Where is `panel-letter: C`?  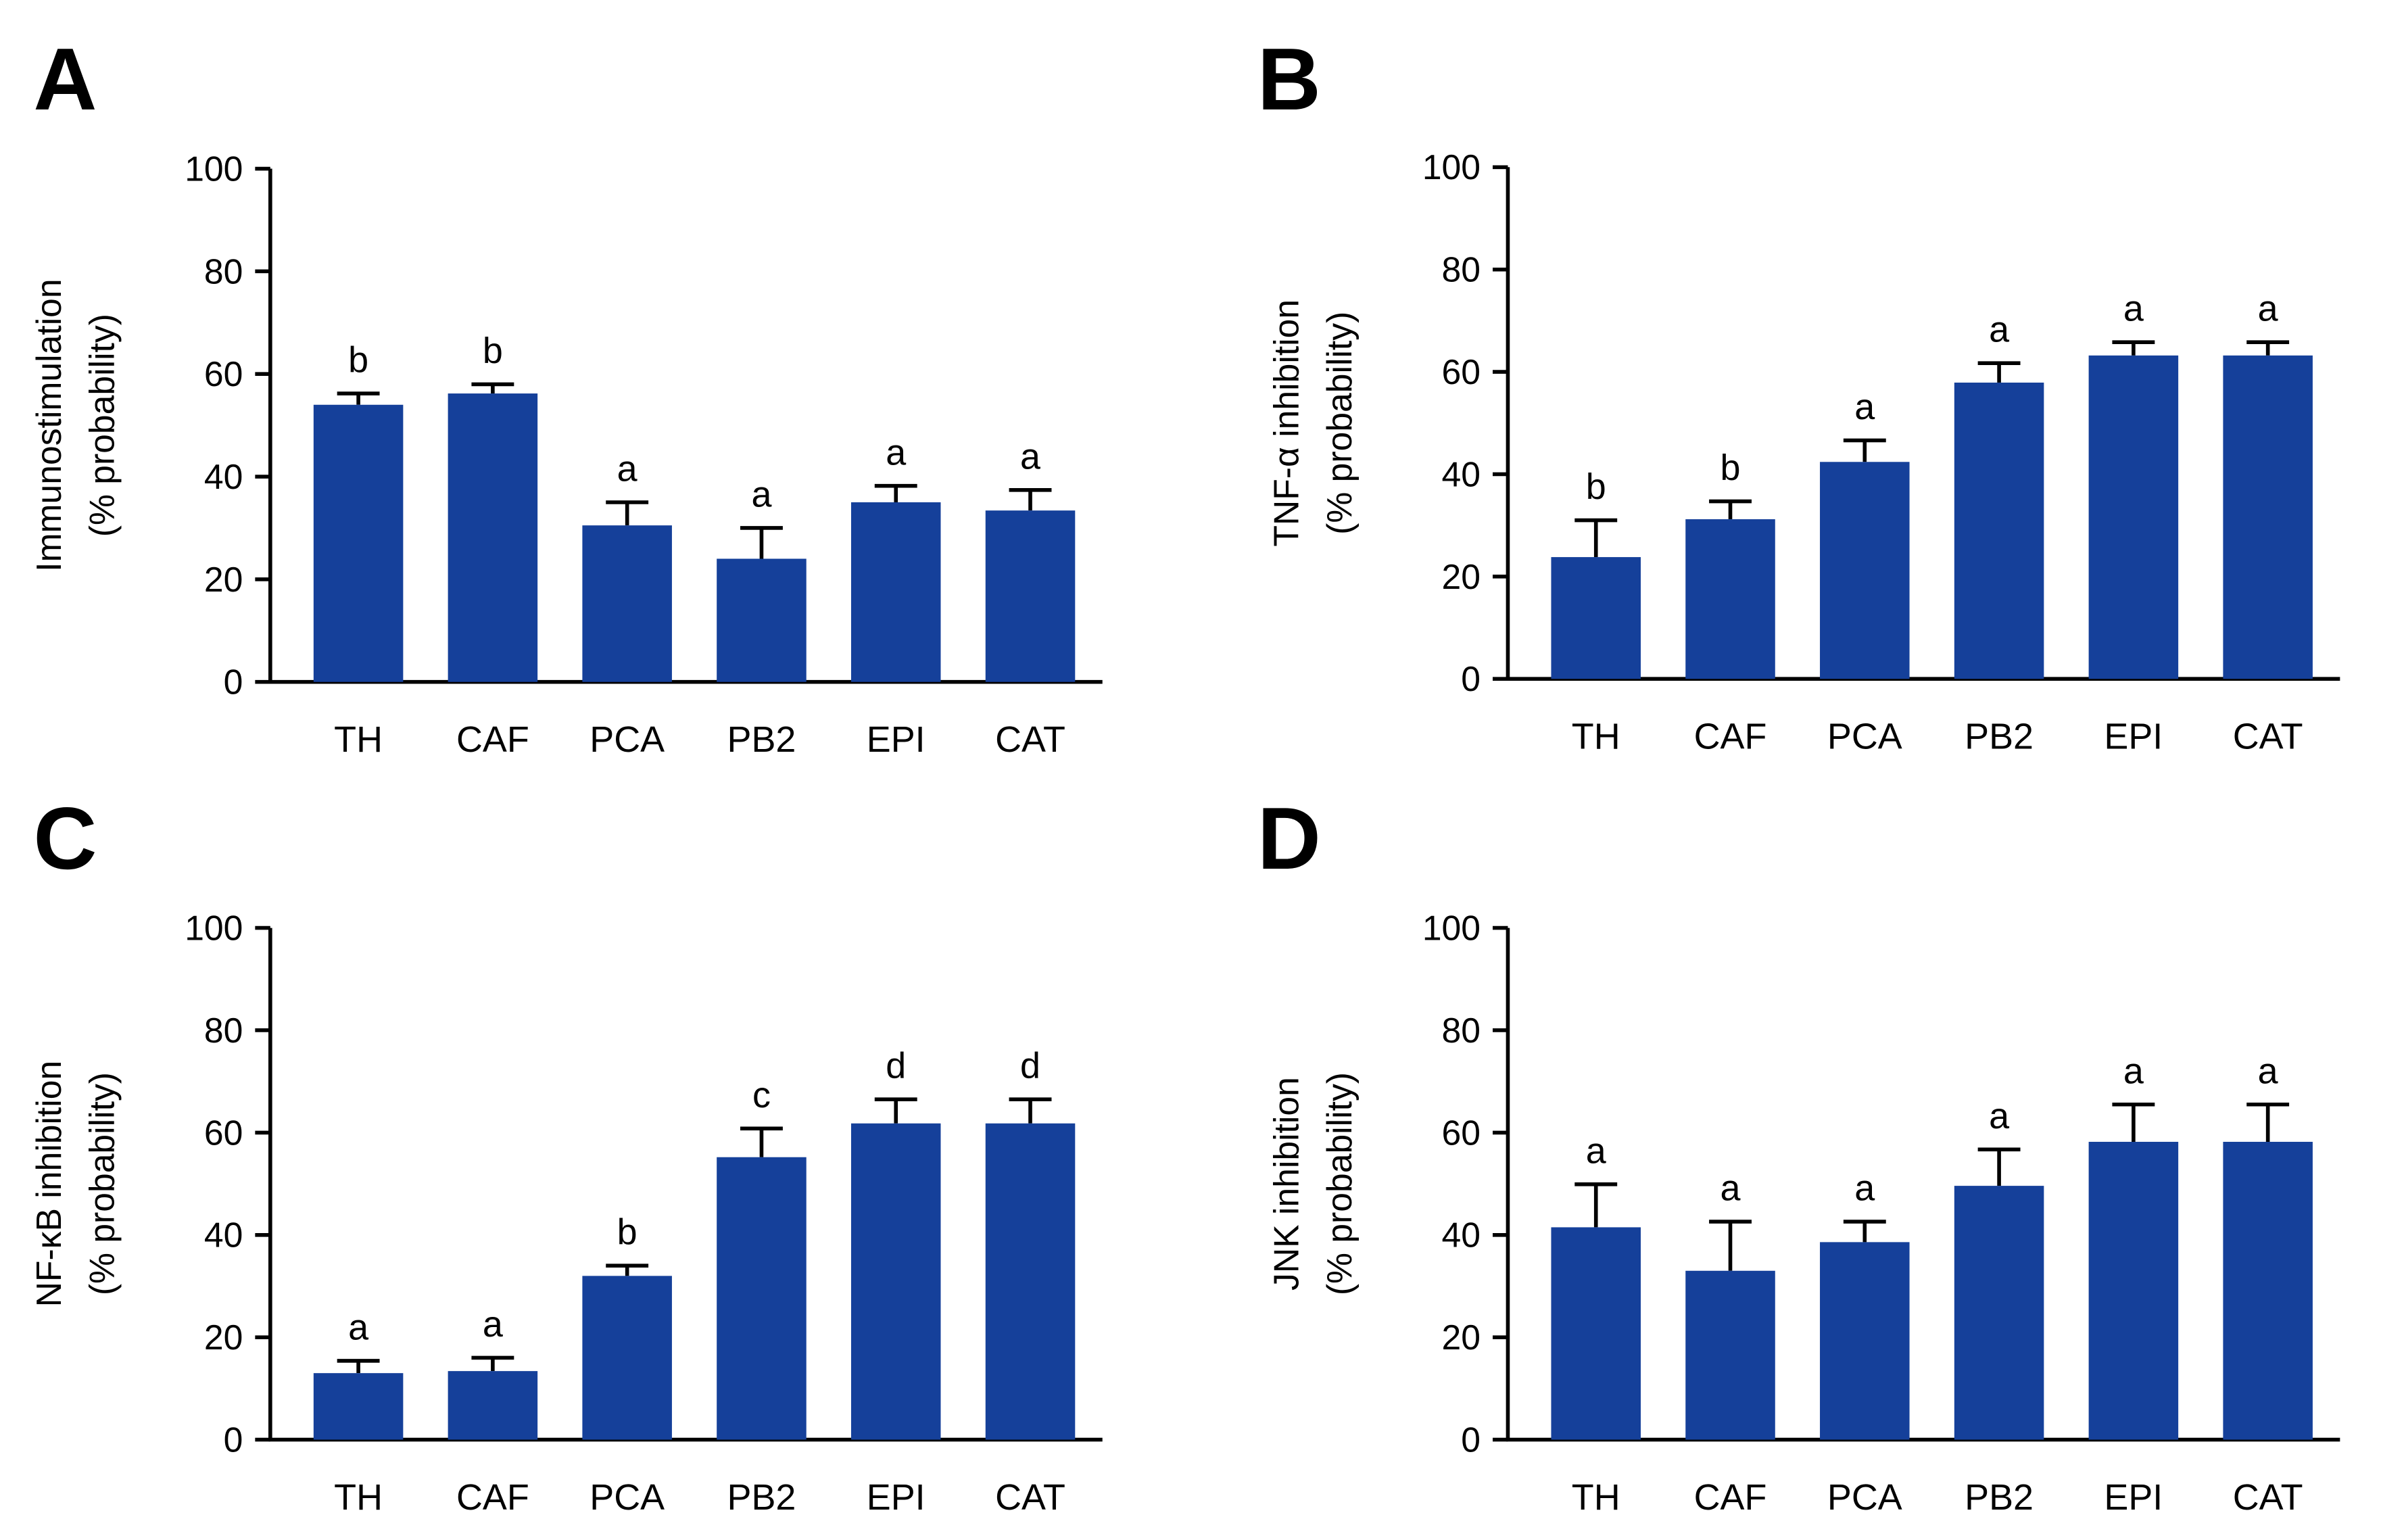
panel-letter: C is located at coordinates (65, 838).